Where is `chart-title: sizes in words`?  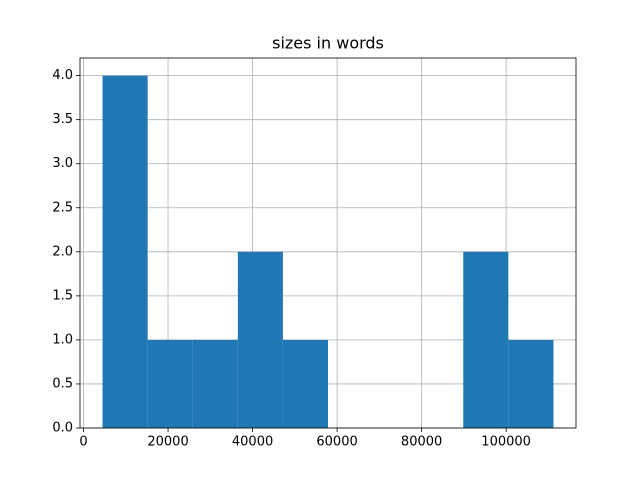
chart-title: sizes in words is located at coordinates (328, 43).